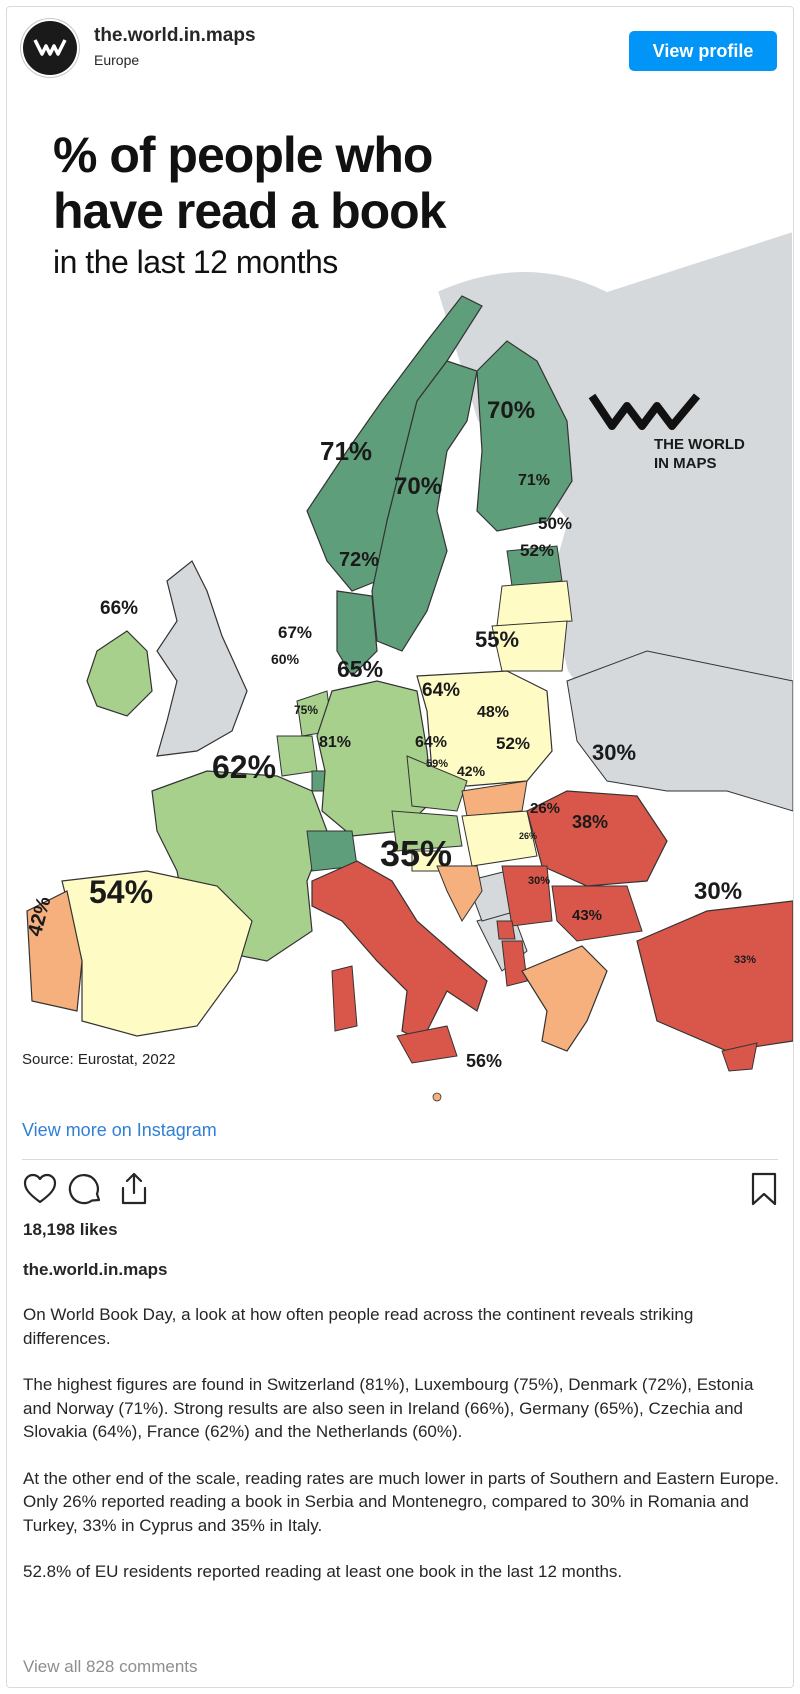 This screenshot has height=1694, width=800. Describe the element at coordinates (534, 480) in the screenshot. I see `label-estonia: 71%` at that location.